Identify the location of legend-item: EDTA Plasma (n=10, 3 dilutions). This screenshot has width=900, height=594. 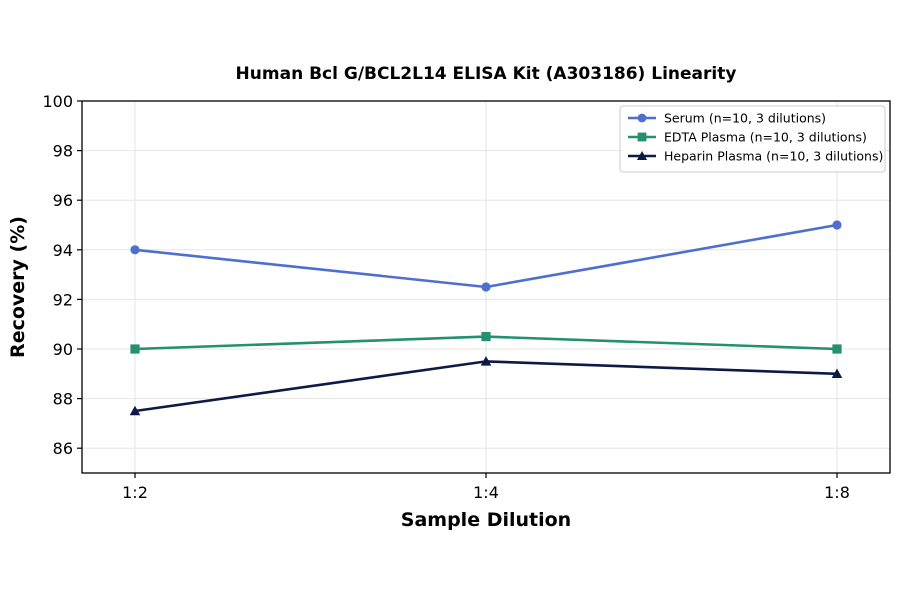
(747, 137).